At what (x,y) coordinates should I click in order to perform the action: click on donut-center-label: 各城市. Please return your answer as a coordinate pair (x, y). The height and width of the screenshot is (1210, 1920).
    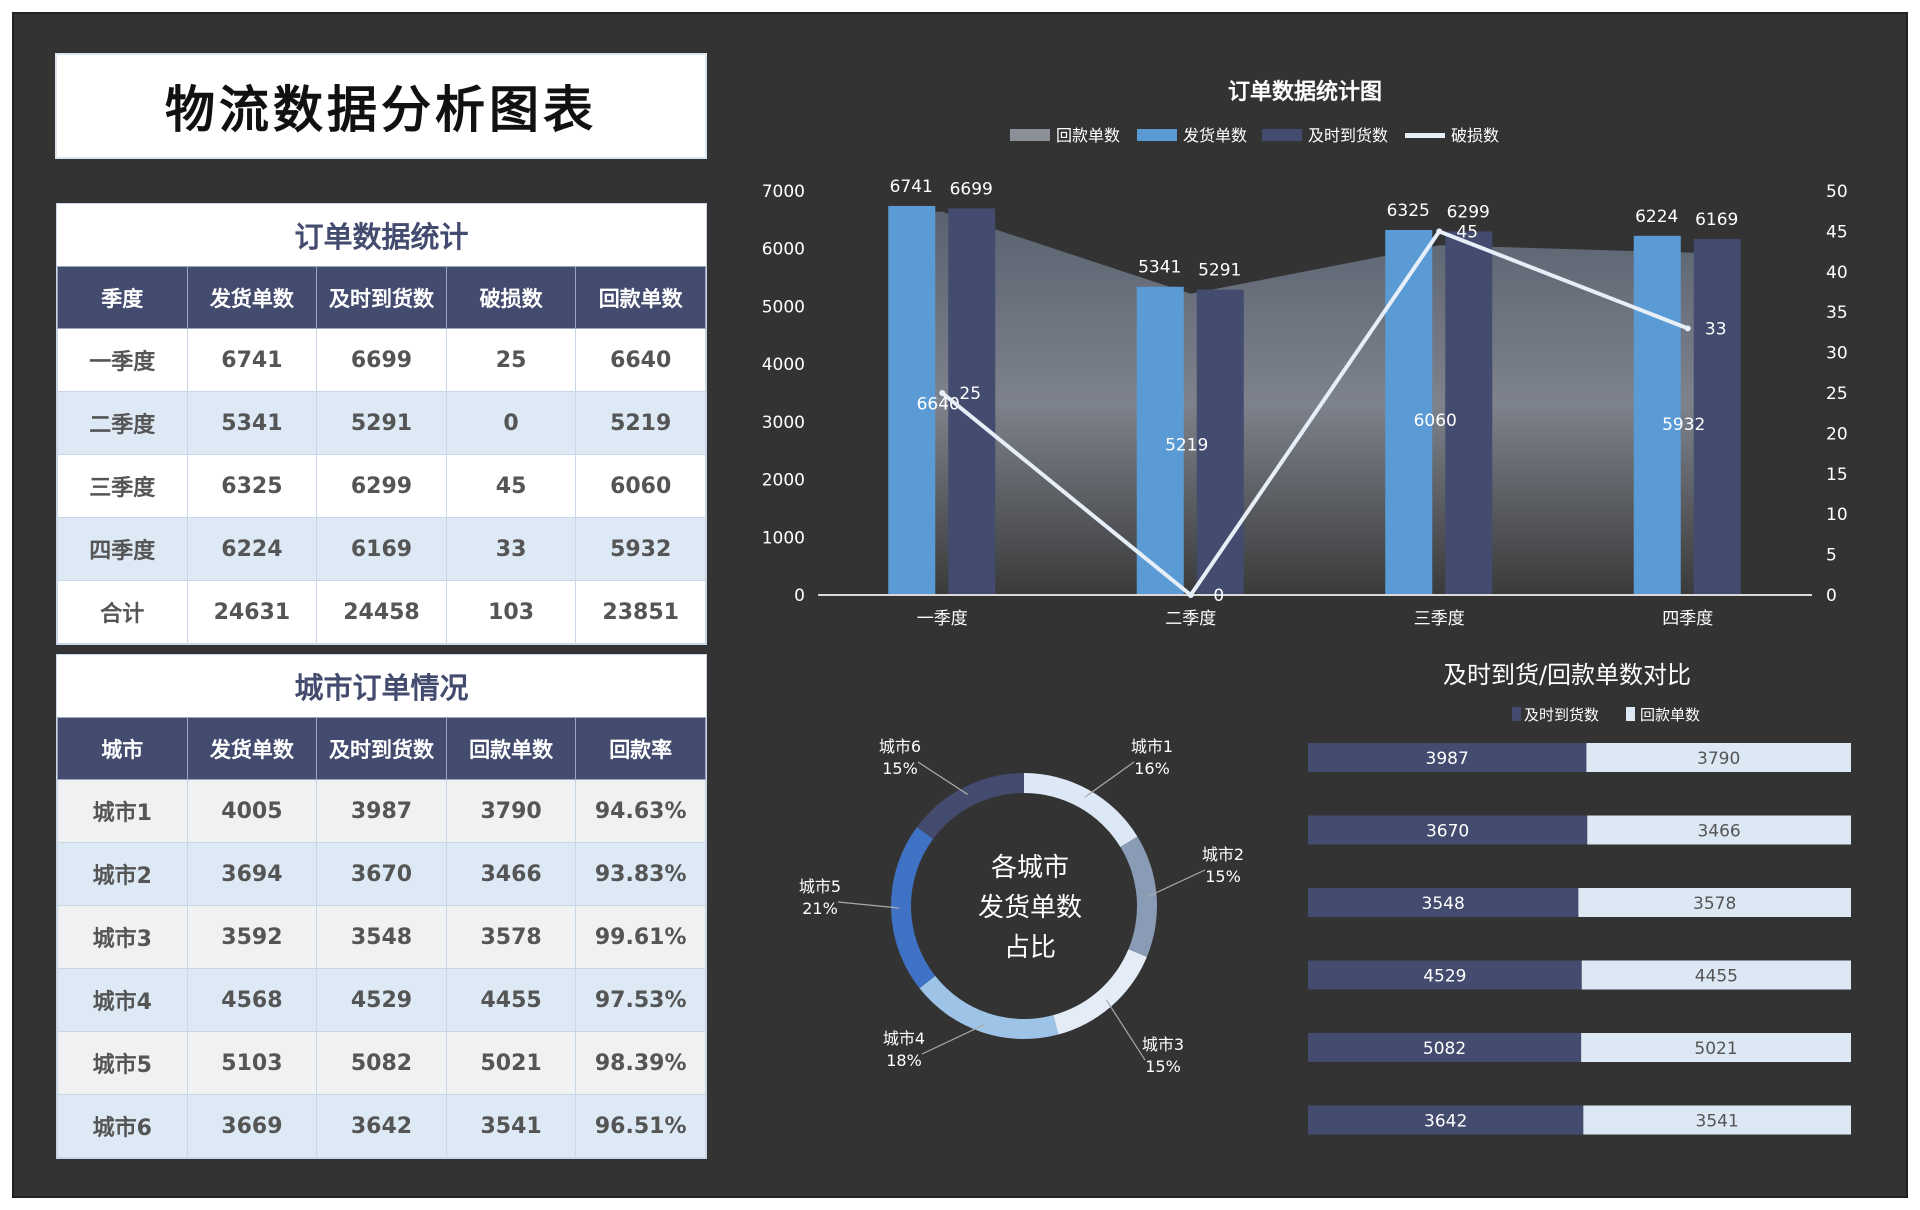
    Looking at the image, I should click on (1030, 868).